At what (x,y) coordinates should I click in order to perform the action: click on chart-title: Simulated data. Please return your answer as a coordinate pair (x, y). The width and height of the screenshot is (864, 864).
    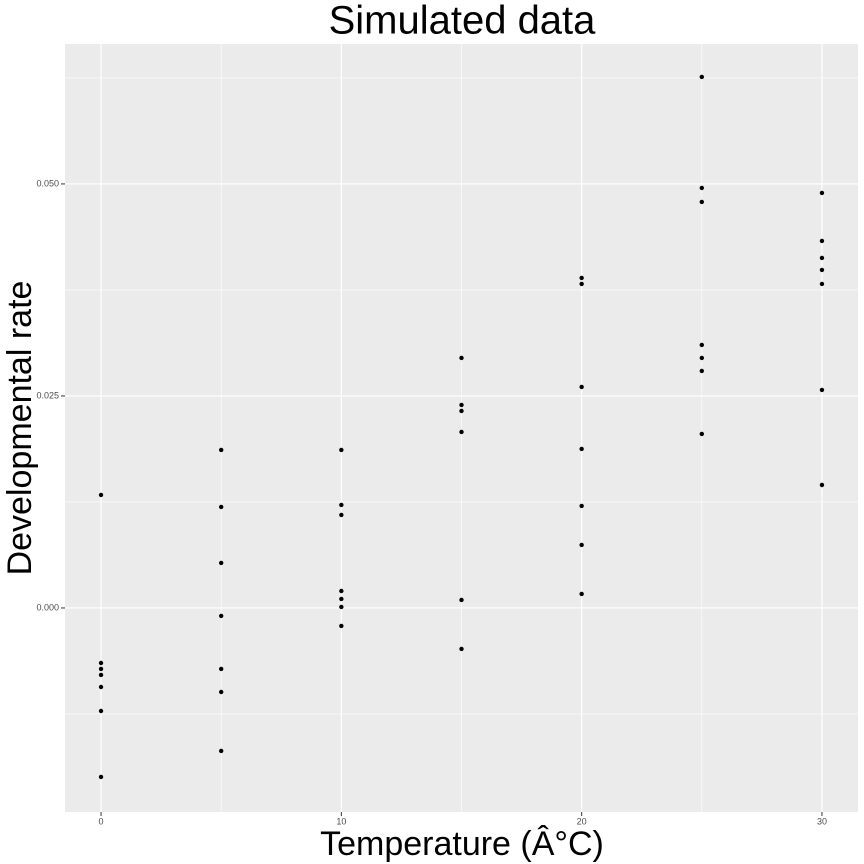
    Looking at the image, I should click on (463, 21).